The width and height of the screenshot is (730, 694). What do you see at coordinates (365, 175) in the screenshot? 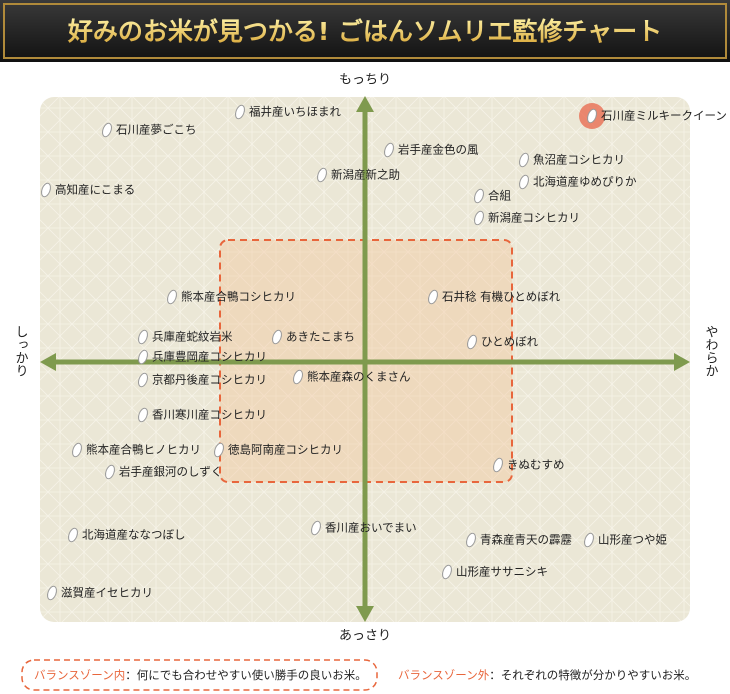
I see `rice-label: 新潟産新之助` at bounding box center [365, 175].